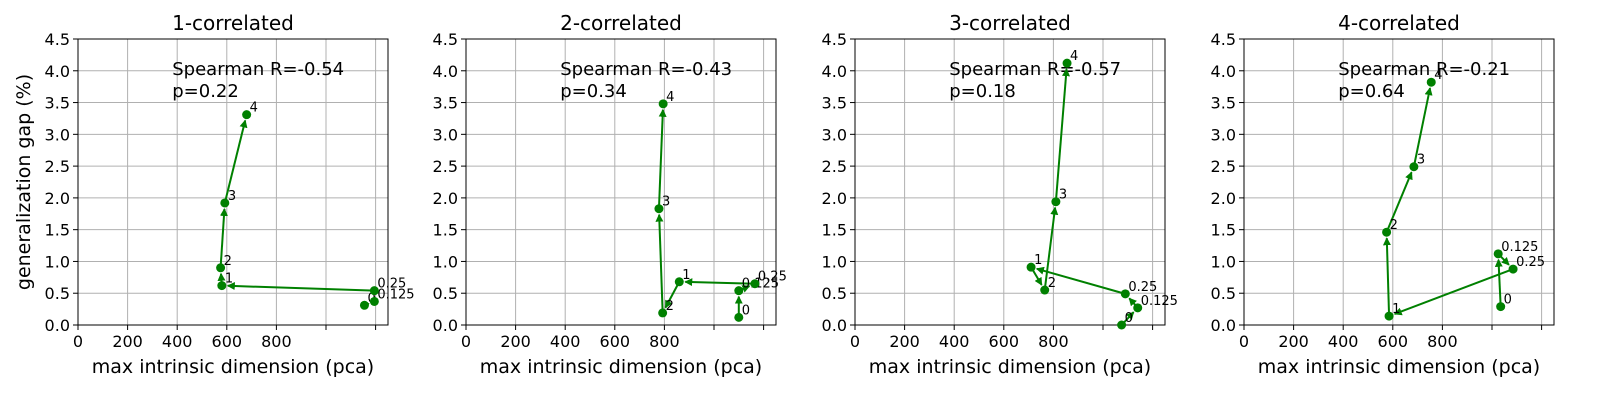 This screenshot has height=400, width=1600. Describe the element at coordinates (646, 69) in the screenshot. I see `spearman-annotation: Spearman R=-0.43` at that location.